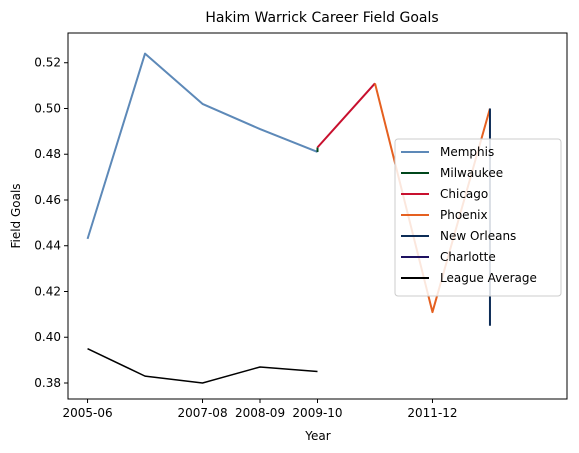 Image resolution: width=579 pixels, height=453 pixels. Describe the element at coordinates (488, 278) in the screenshot. I see `legend-label: League Average` at that location.